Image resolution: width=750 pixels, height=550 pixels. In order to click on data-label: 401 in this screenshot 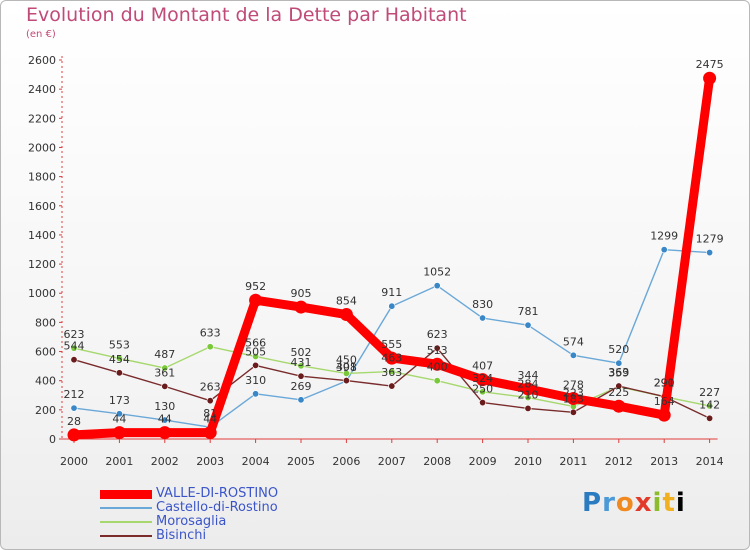, I will do `click(346, 367)`.